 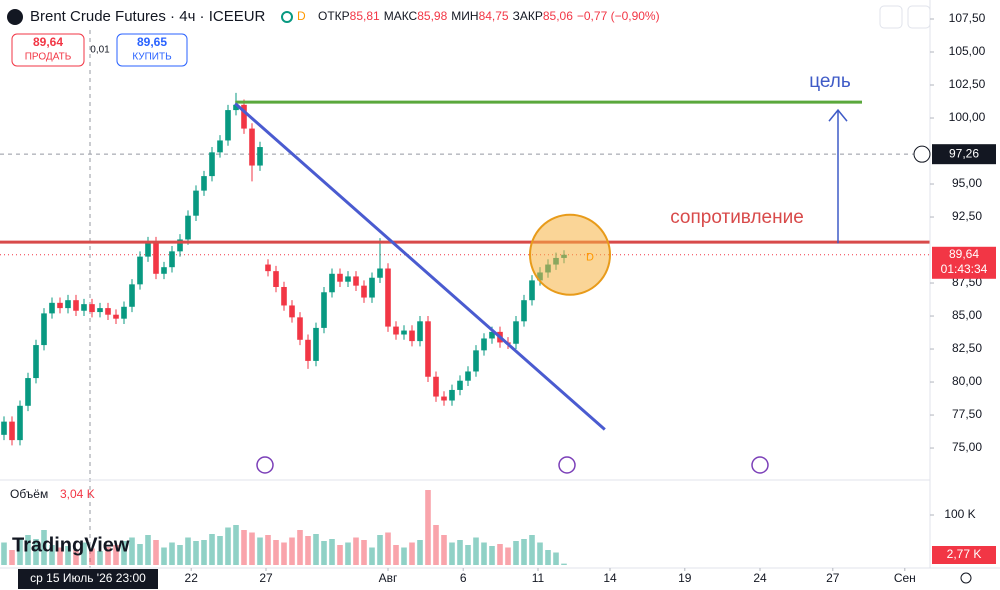 I want to click on symbol: Brent Crude Futures · 4ч · ICEEUR, so click(x=148, y=16).